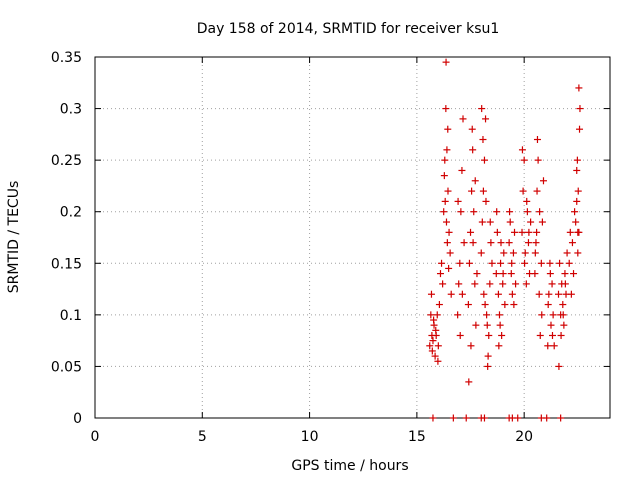  I want to click on y-tick-label: 0.2, so click(71, 213).